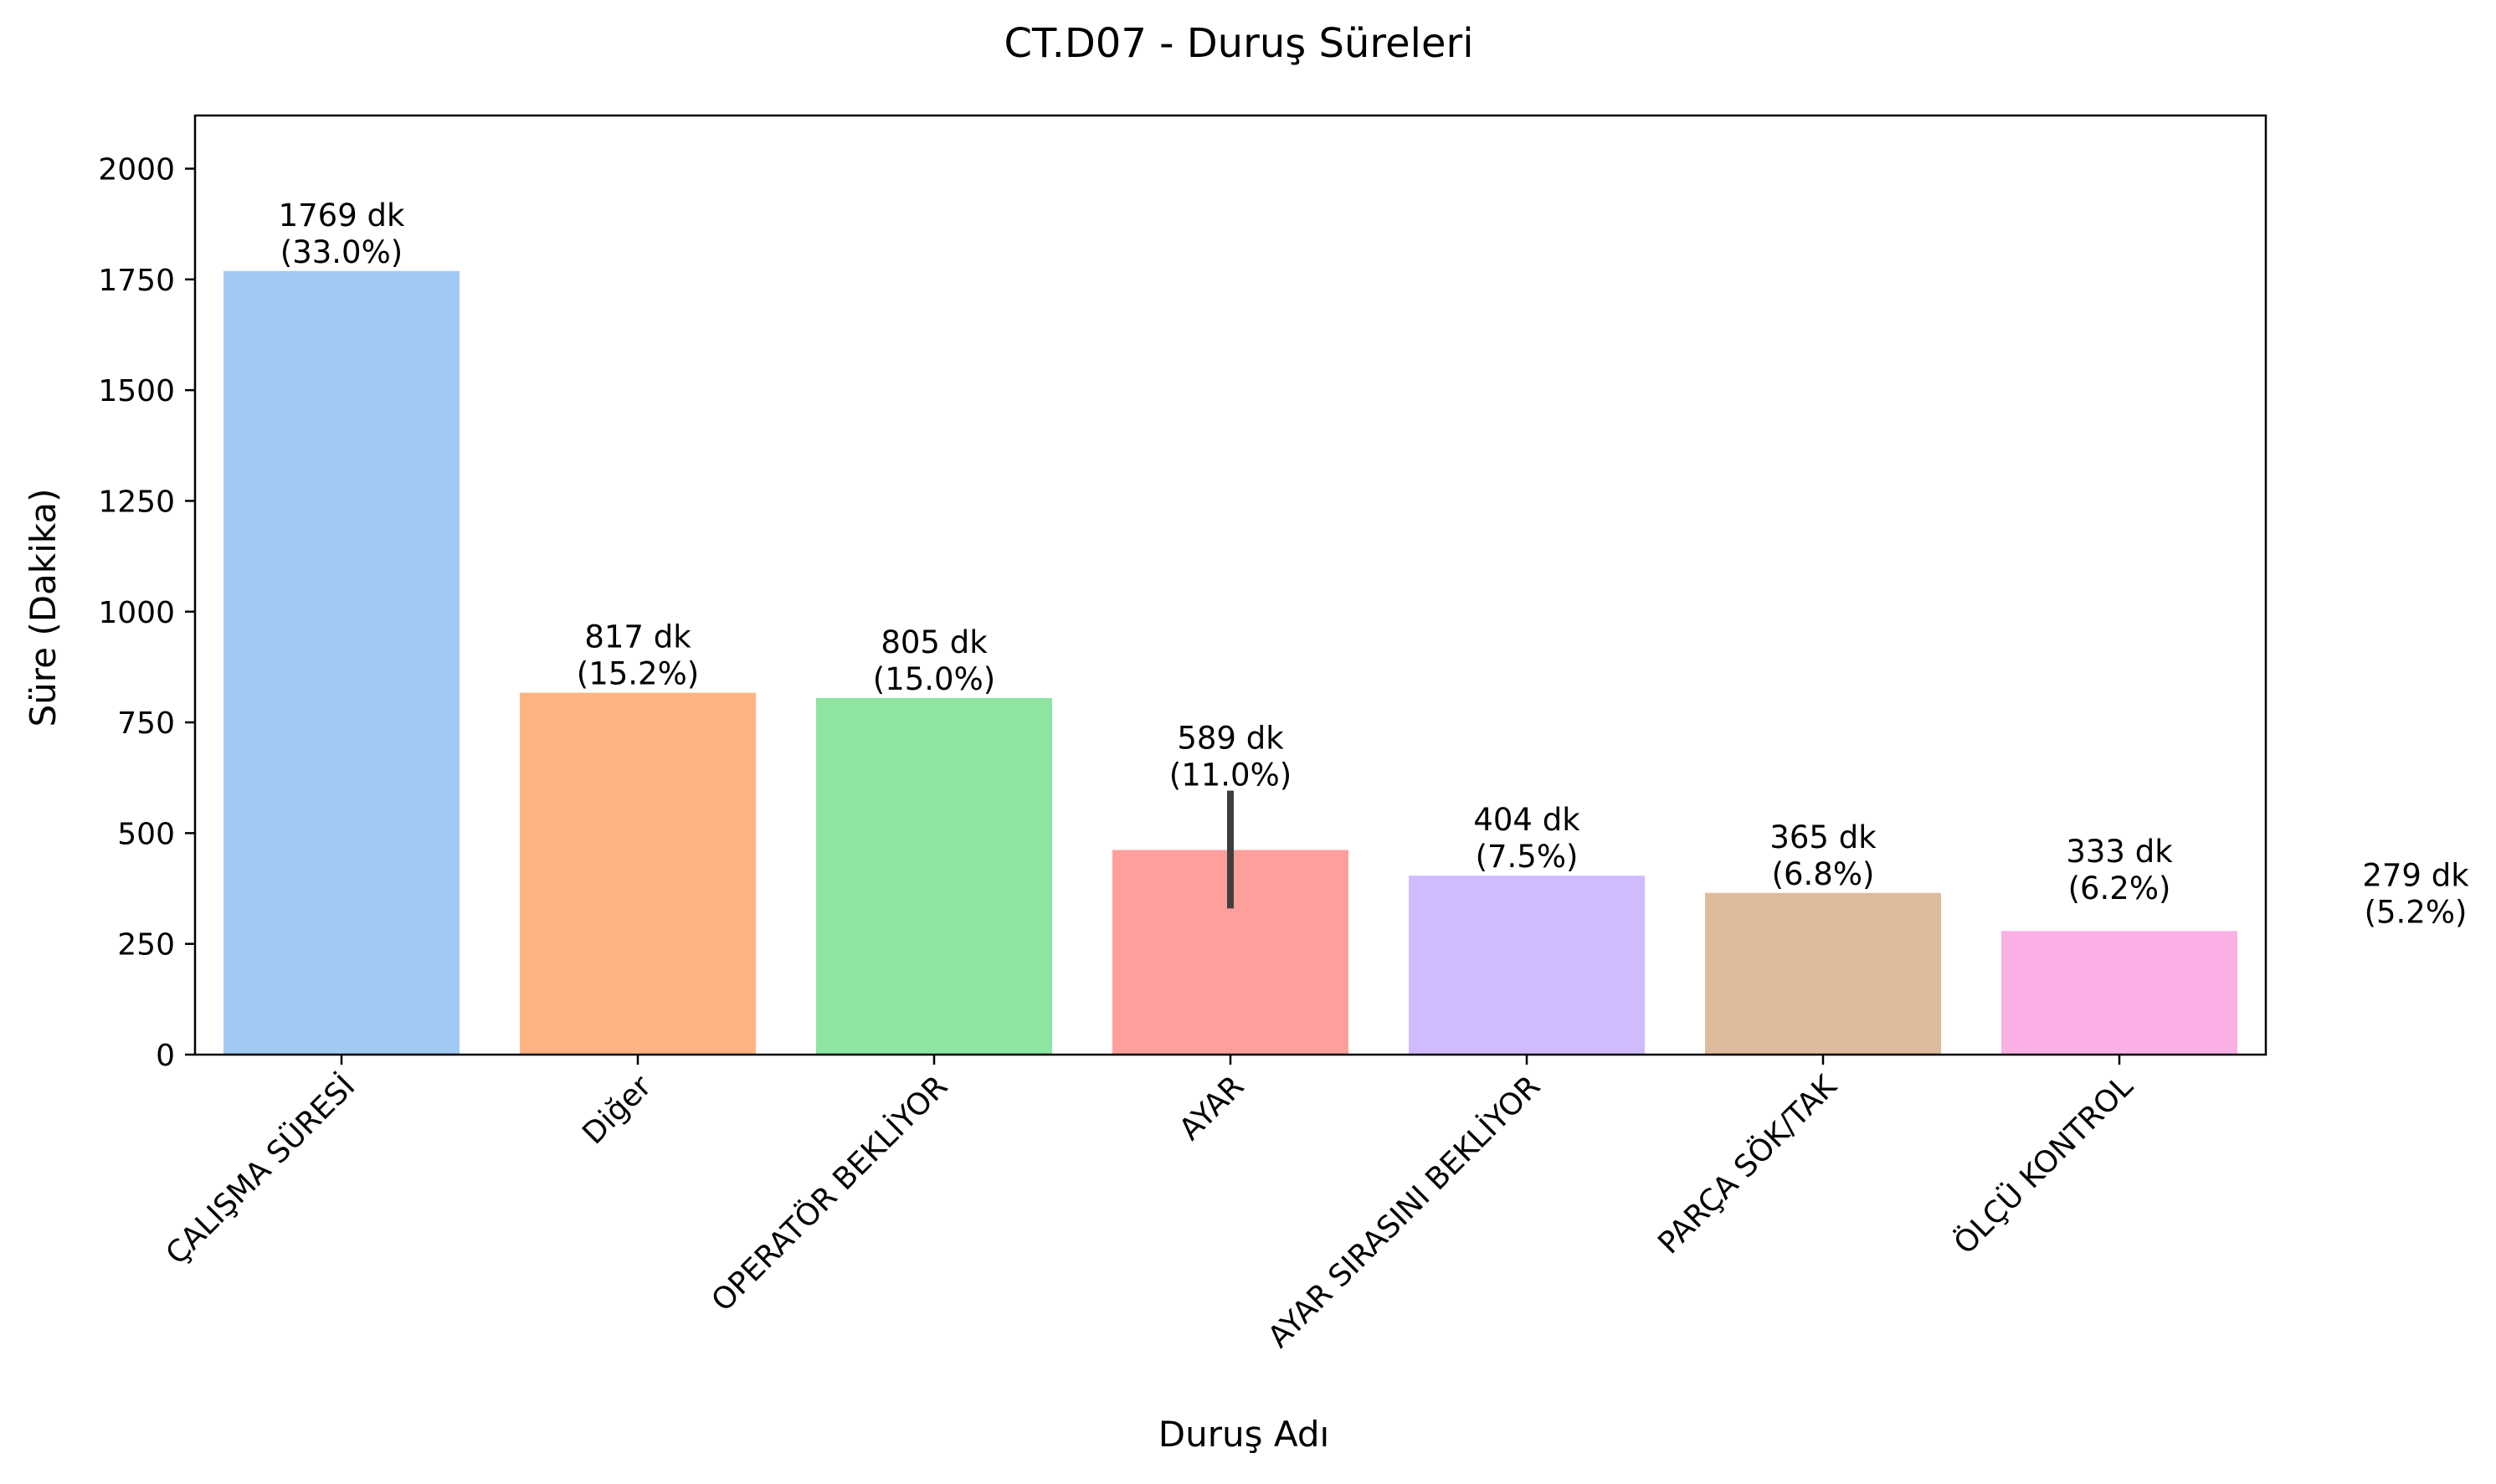 Image resolution: width=2496 pixels, height=1484 pixels. I want to click on y-axis-label: Süre (Dakika), so click(44, 608).